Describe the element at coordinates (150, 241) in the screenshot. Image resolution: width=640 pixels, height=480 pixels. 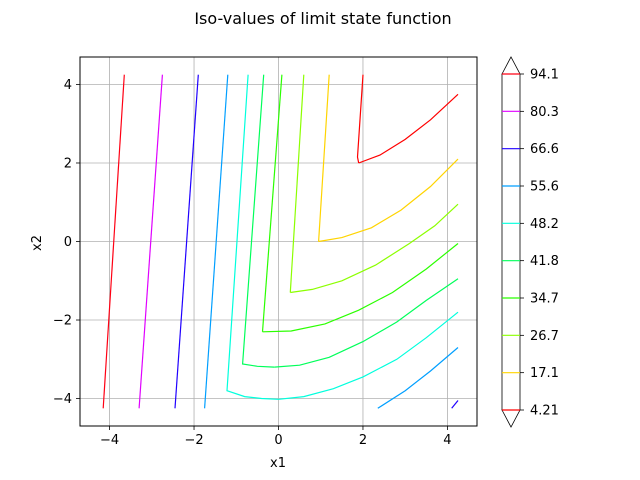
I see `contour-line-80.3` at that location.